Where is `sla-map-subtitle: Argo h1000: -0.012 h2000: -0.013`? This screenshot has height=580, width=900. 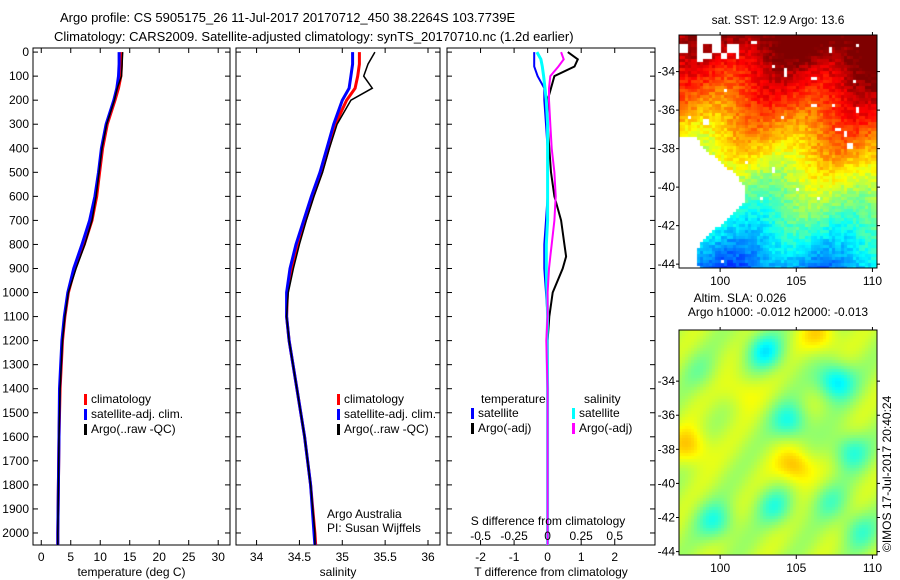 sla-map-subtitle: Argo h1000: -0.012 h2000: -0.013 is located at coordinates (778, 312).